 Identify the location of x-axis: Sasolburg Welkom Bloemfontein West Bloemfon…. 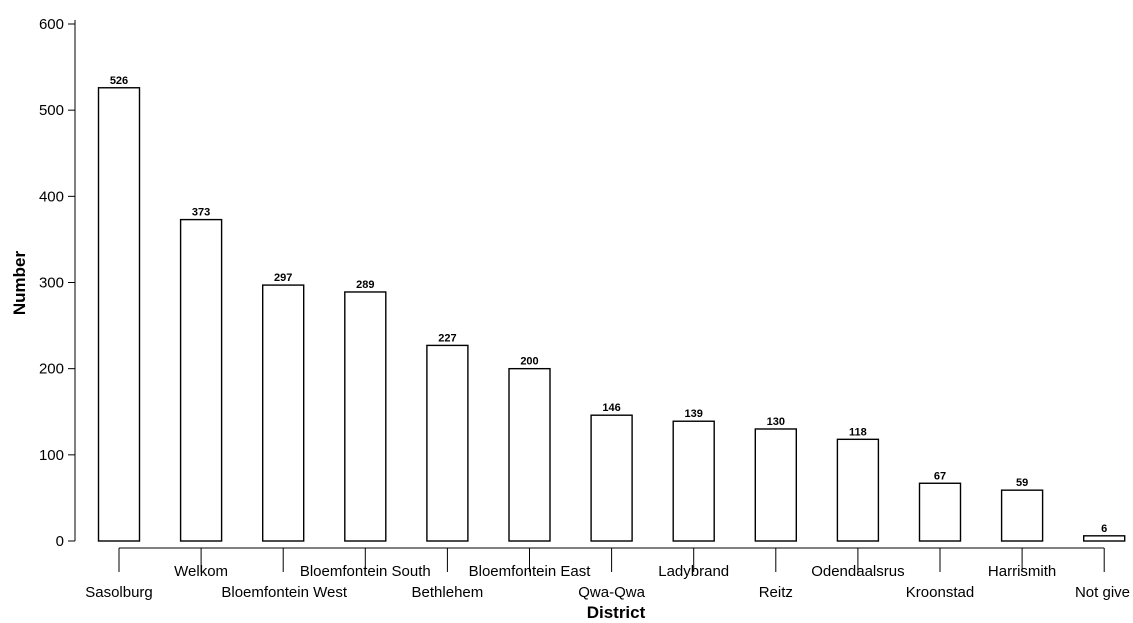
(607, 574).